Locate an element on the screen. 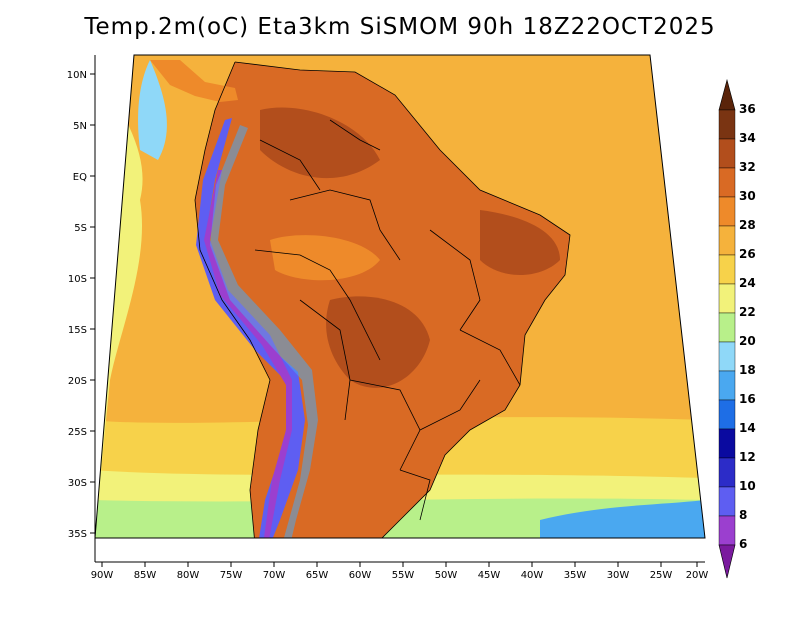 This screenshot has width=800, height=618. svg-text: 40W is located at coordinates (532, 575).